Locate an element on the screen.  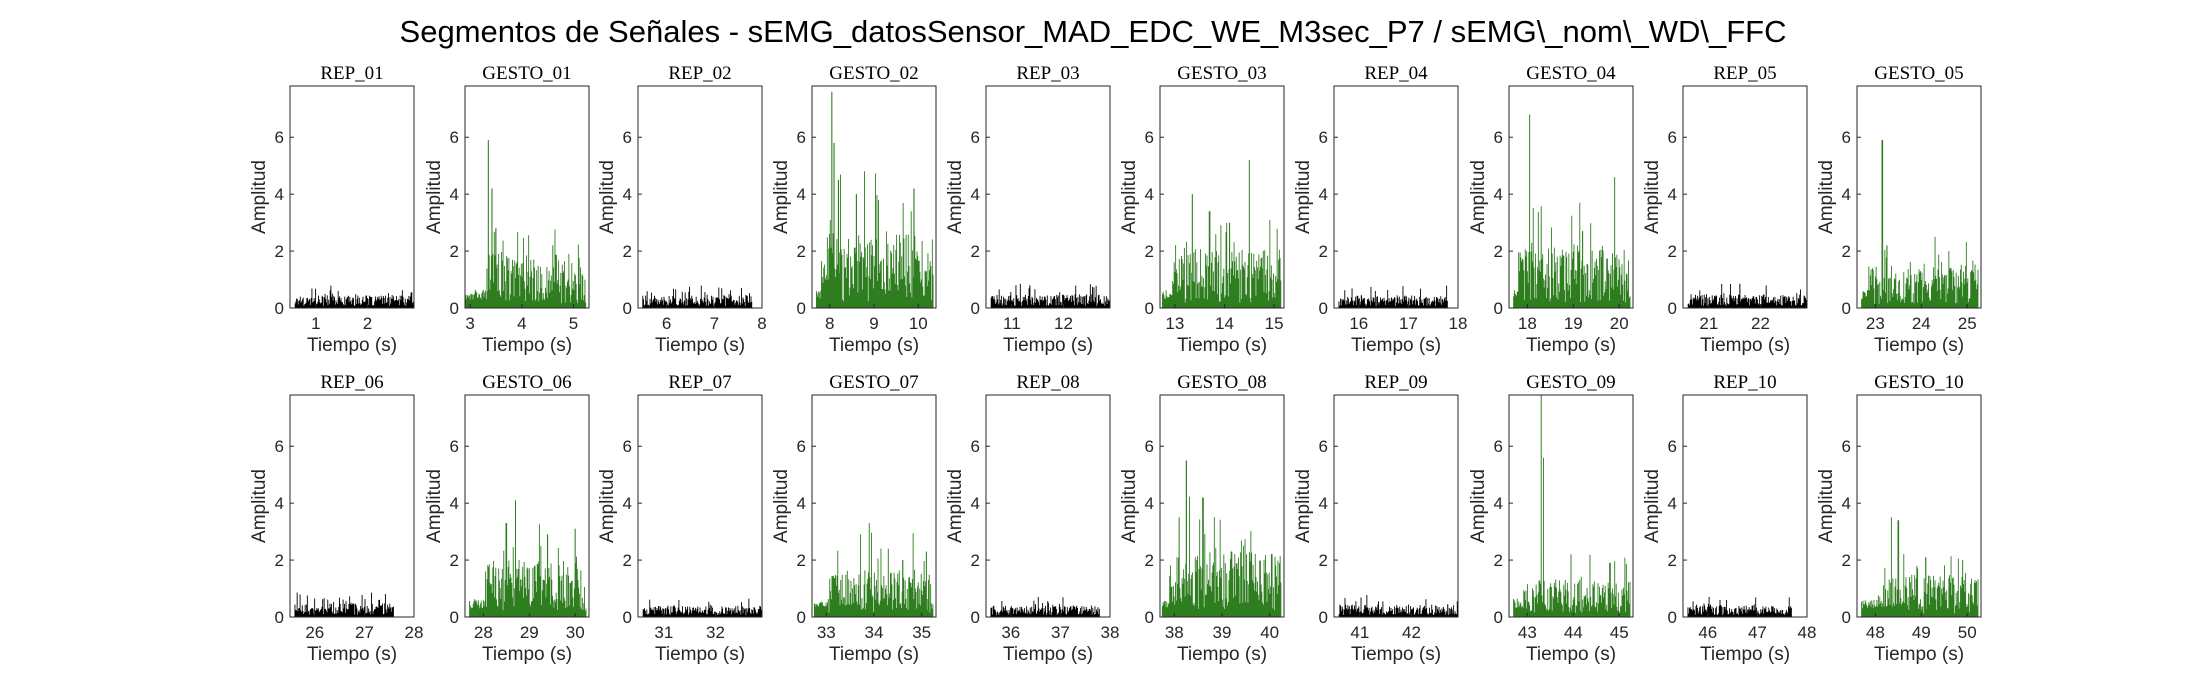
x-tick-label: 5 is located at coordinates (573, 323).